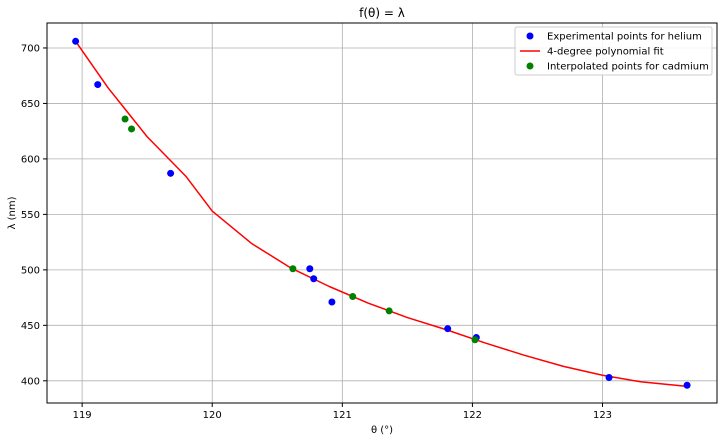 The width and height of the screenshot is (724, 441). I want to click on legend-label: 4-degree polynomial fit, so click(605, 52).